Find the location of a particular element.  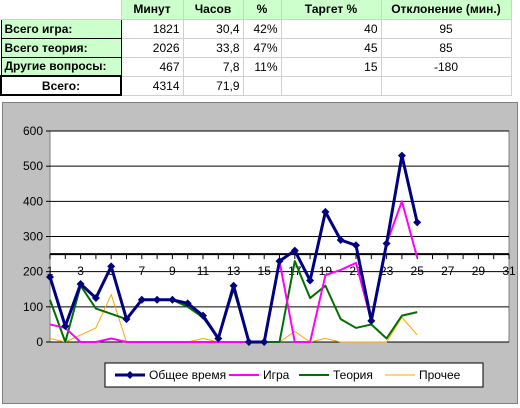

header-target: Таргет % is located at coordinates (331, 10).